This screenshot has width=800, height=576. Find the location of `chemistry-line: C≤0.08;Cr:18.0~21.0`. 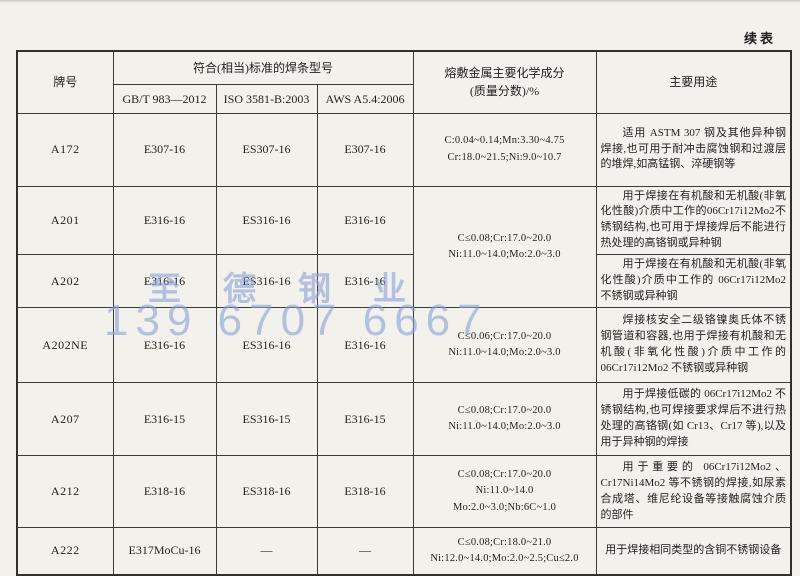

chemistry-line: C≤0.08;Cr:18.0~21.0 is located at coordinates (504, 542).